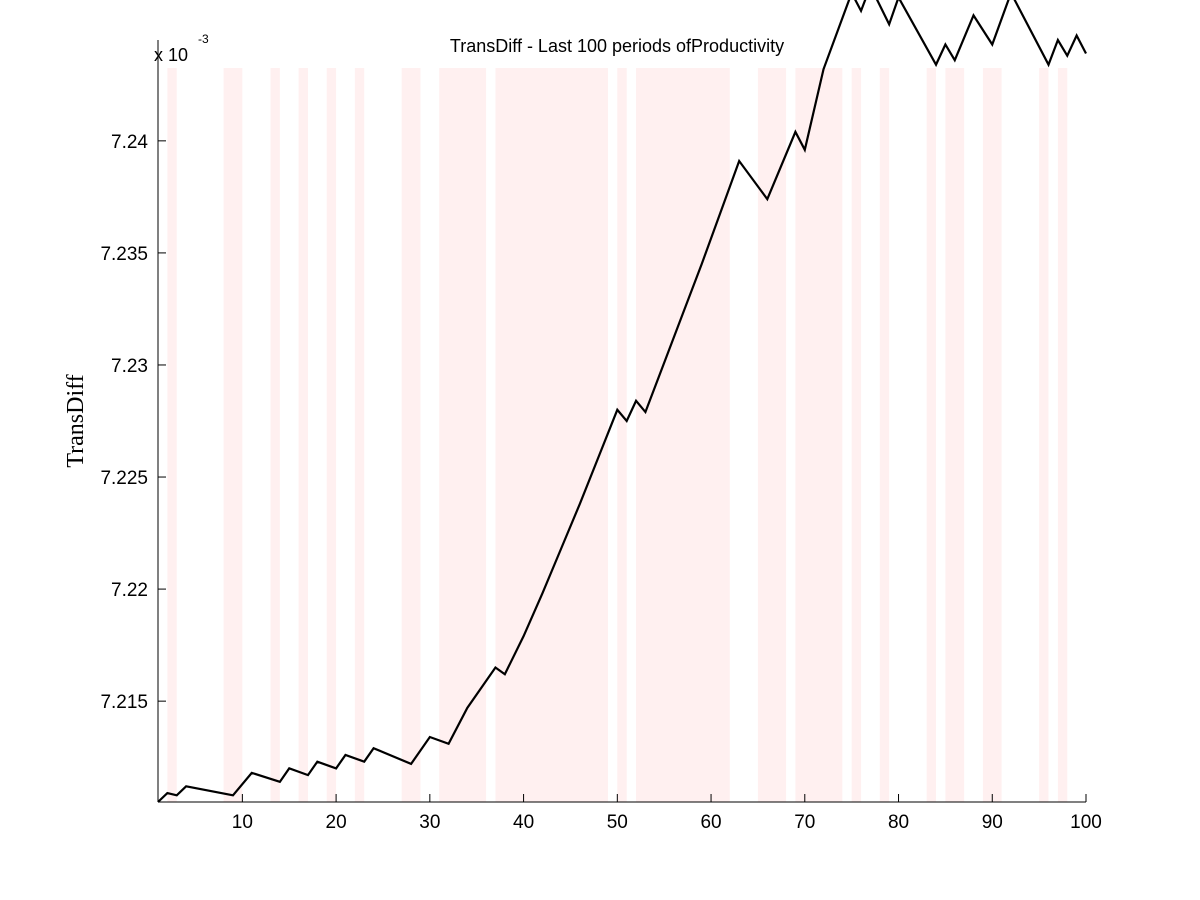 The height and width of the screenshot is (900, 1200). What do you see at coordinates (1086, 822) in the screenshot?
I see `x-tick-label: 100` at bounding box center [1086, 822].